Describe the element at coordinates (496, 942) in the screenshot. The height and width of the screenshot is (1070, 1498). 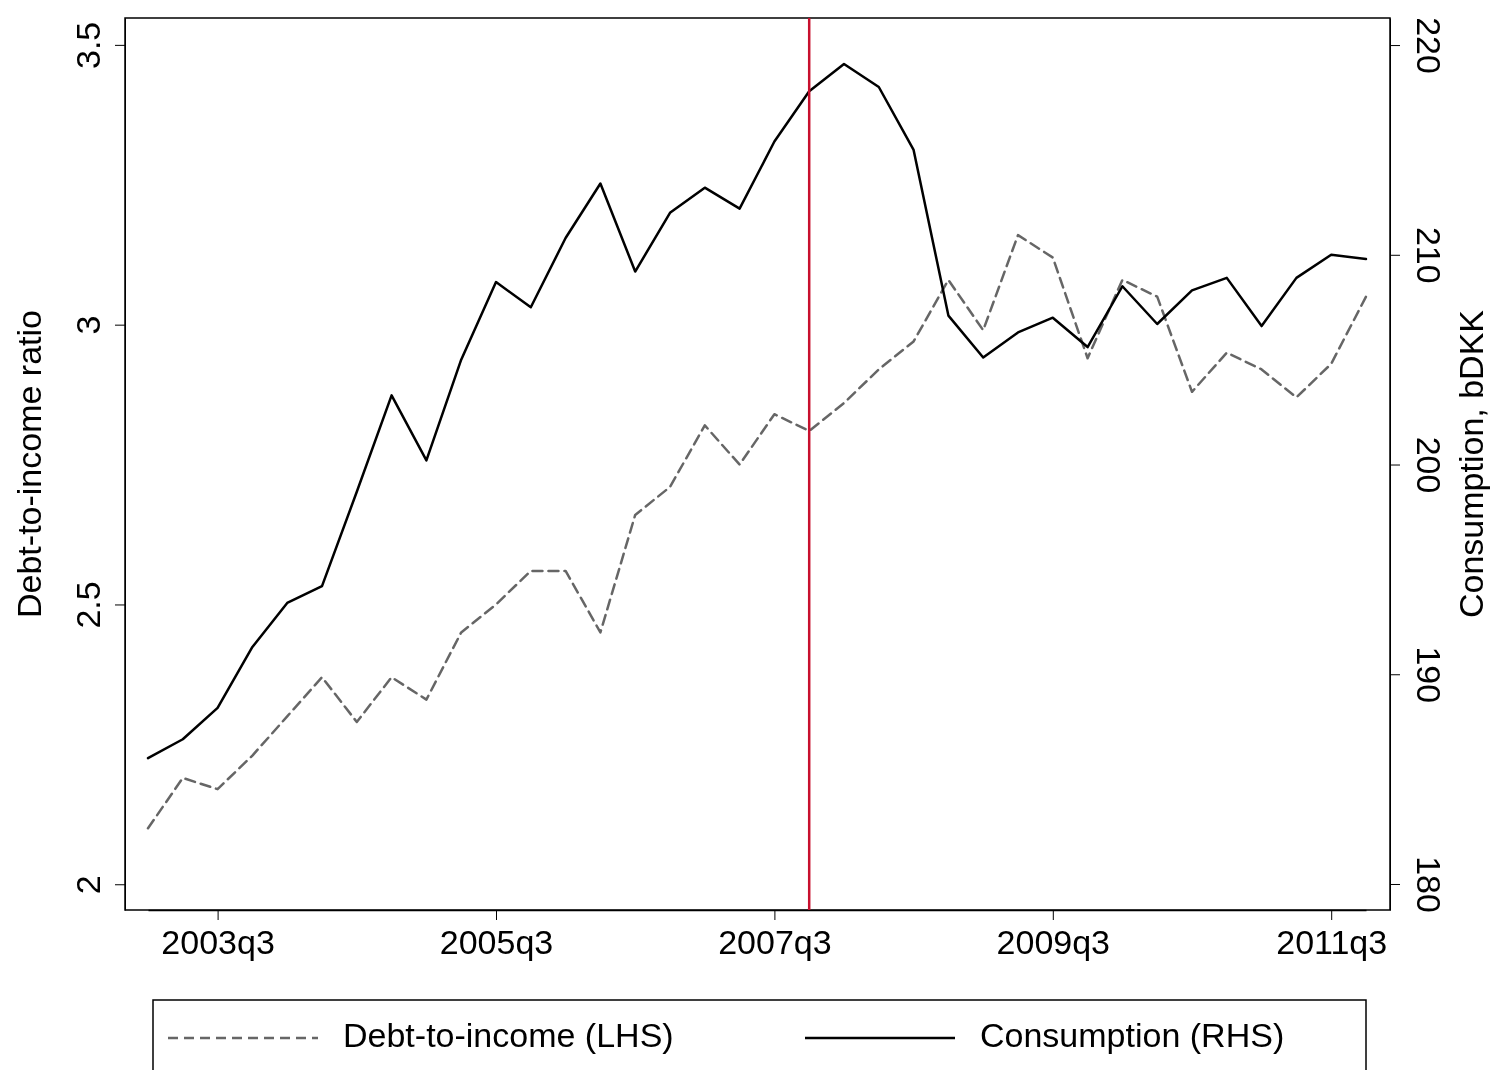
I see `x-tick-label: 2005q3` at that location.